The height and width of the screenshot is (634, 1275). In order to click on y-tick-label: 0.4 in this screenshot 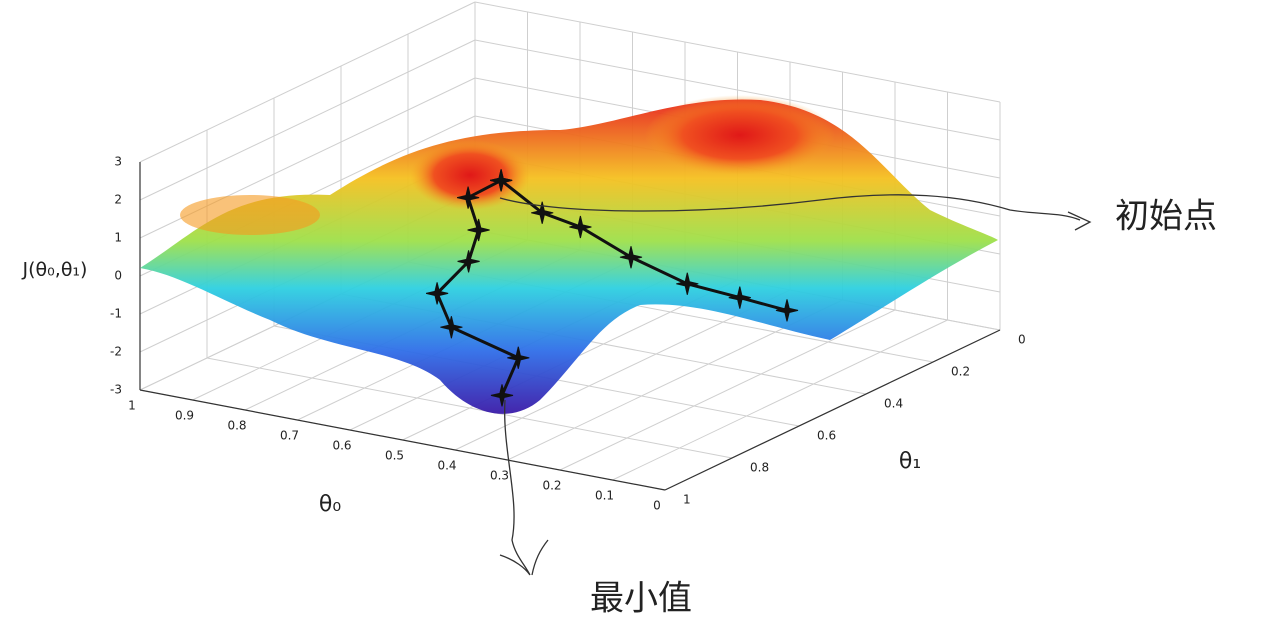, I will do `click(893, 404)`.